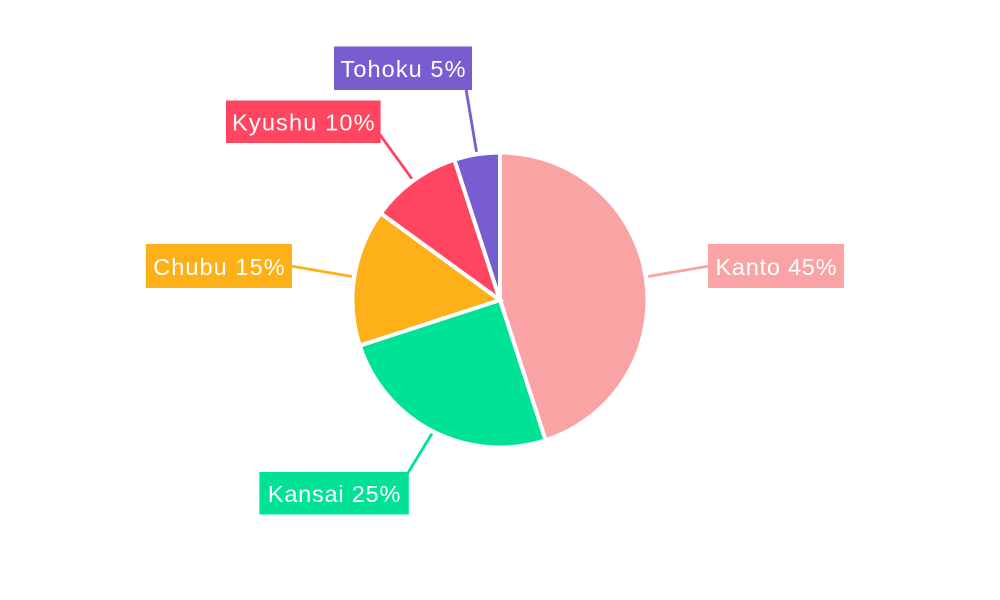 The width and height of the screenshot is (1000, 600). Describe the element at coordinates (219, 267) in the screenshot. I see `svg-text: Chubu 15%` at that location.